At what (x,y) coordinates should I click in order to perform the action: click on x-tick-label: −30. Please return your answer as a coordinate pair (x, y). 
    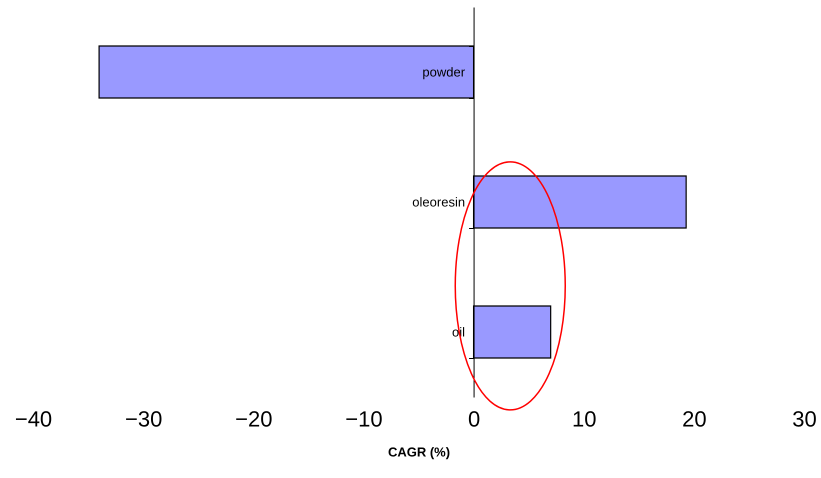
    Looking at the image, I should click on (143, 419).